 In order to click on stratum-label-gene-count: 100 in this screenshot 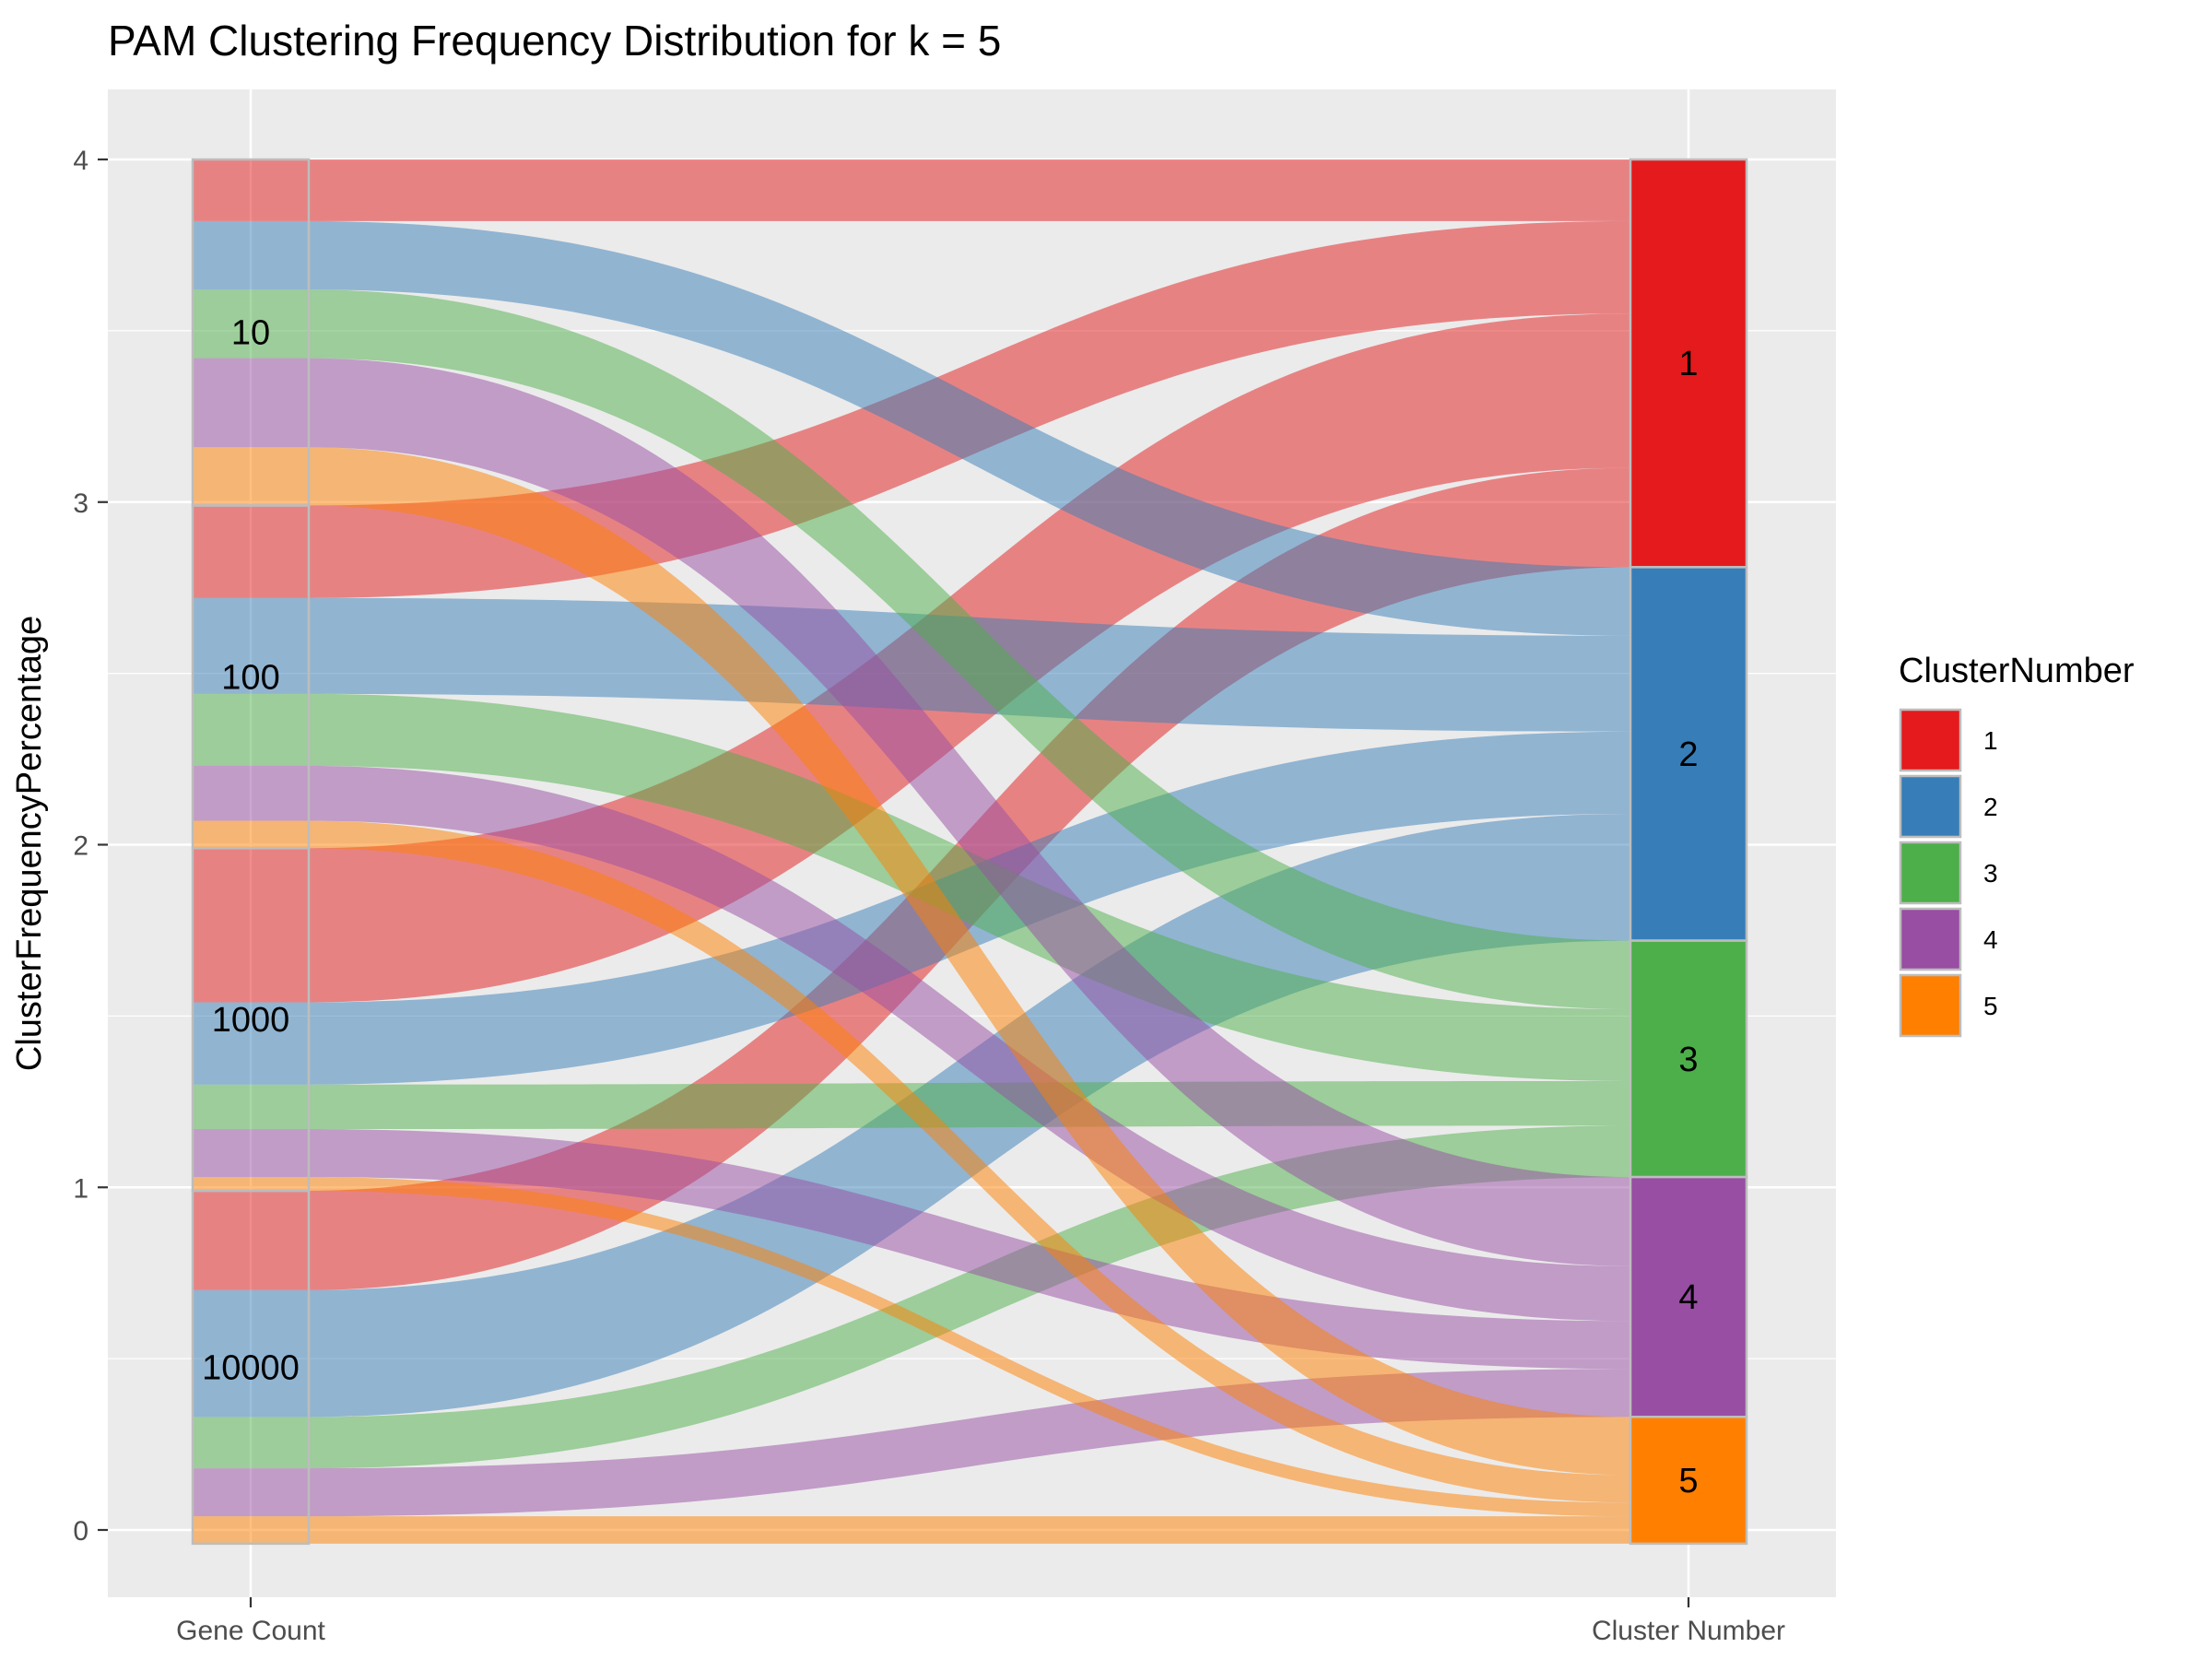, I will do `click(250, 677)`.